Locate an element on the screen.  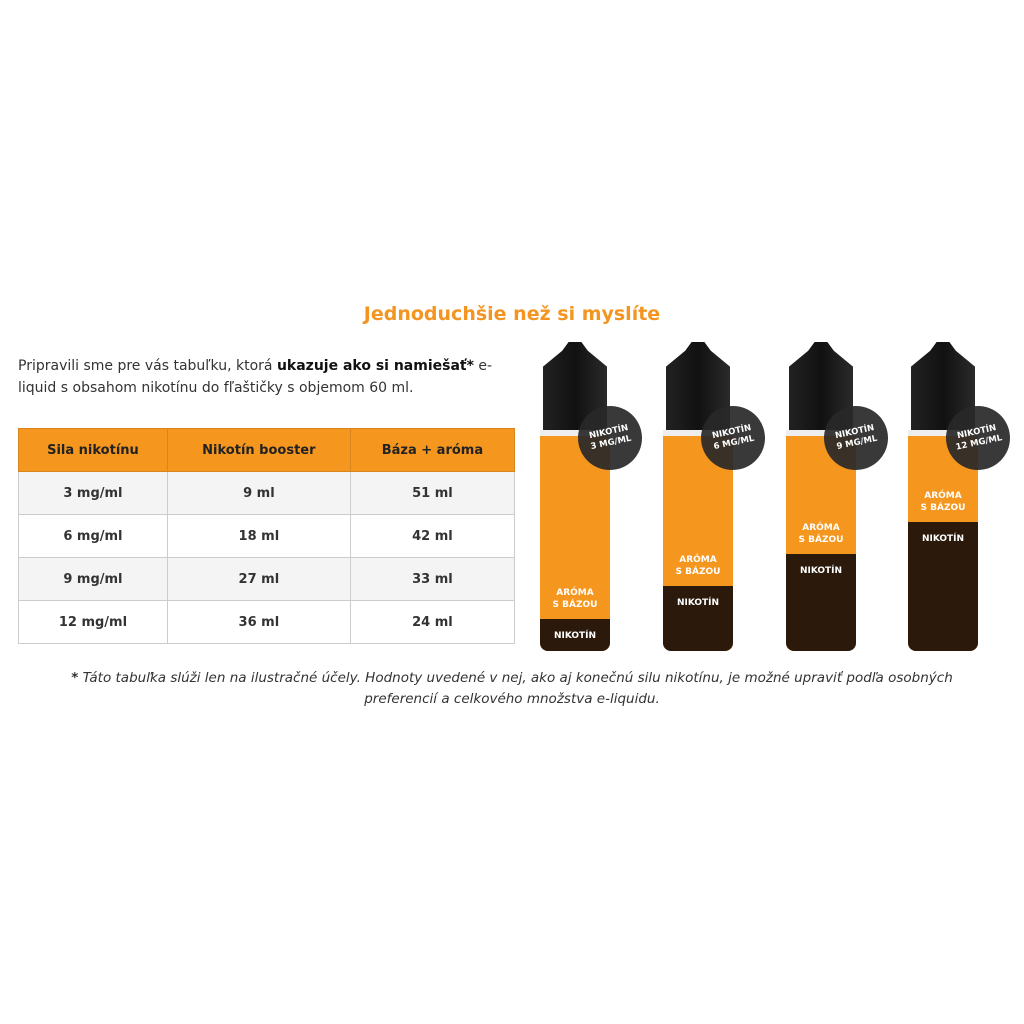
table-cell: 9 mg/ml is located at coordinates (93, 579).